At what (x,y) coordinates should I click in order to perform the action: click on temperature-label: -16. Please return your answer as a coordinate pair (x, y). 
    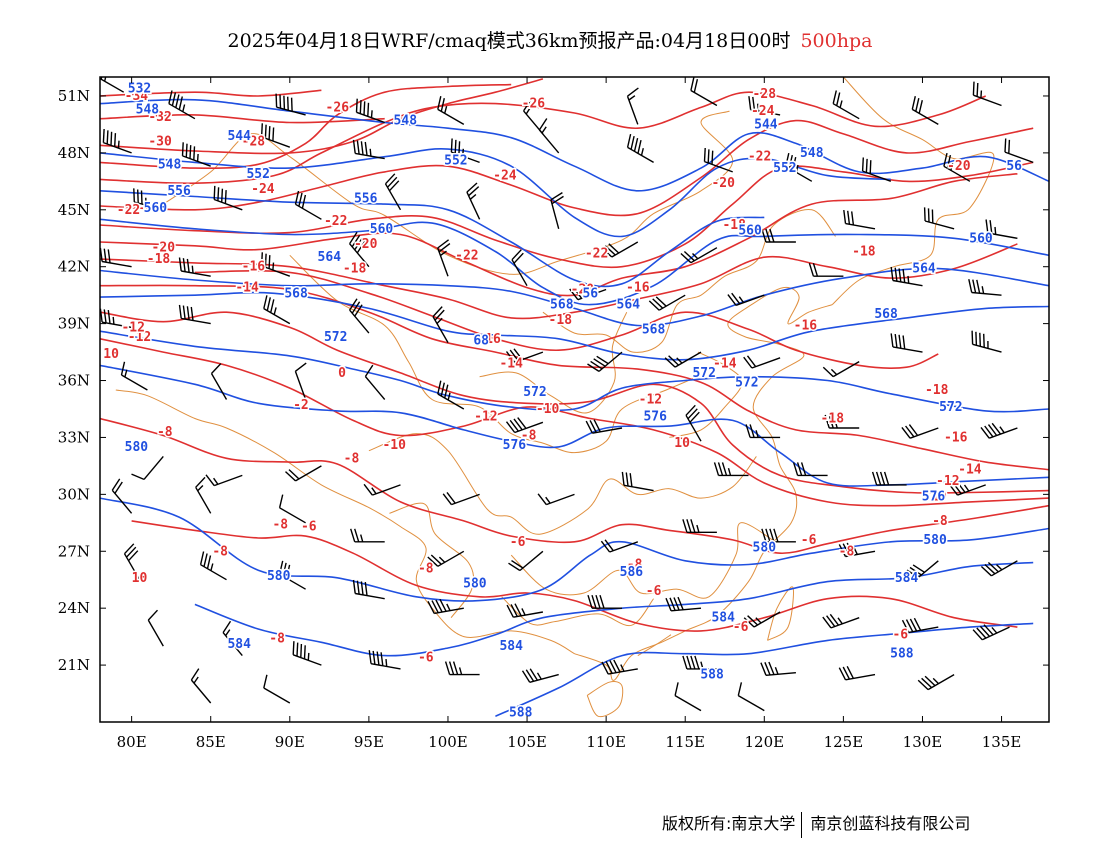
    Looking at the image, I should click on (254, 267).